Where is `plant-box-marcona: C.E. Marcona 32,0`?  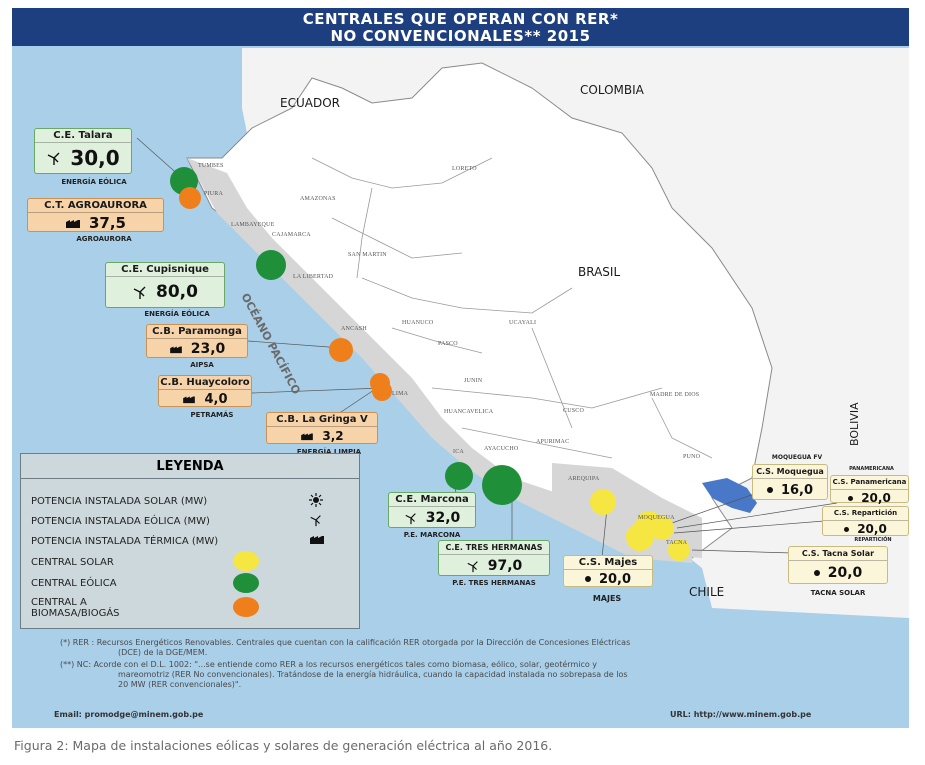 plant-box-marcona: C.E. Marcona 32,0 is located at coordinates (432, 510).